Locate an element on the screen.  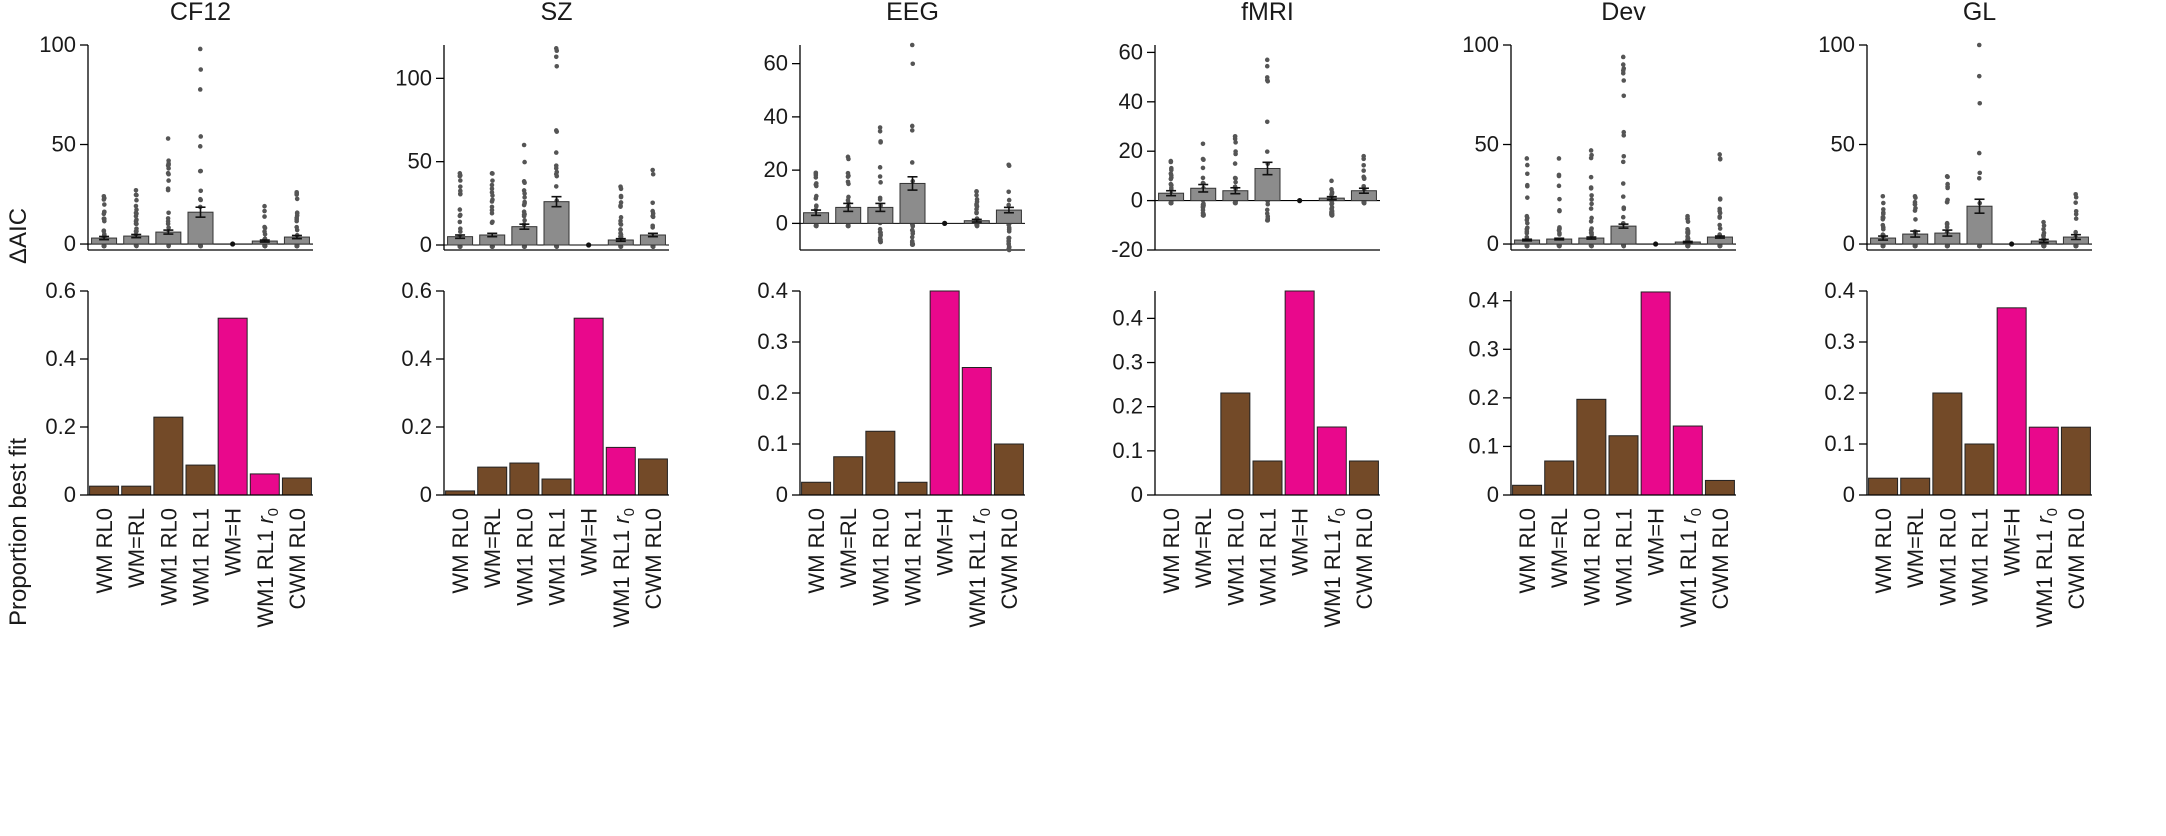
aic-y-tick-label: 60 is located at coordinates (1131, 51).